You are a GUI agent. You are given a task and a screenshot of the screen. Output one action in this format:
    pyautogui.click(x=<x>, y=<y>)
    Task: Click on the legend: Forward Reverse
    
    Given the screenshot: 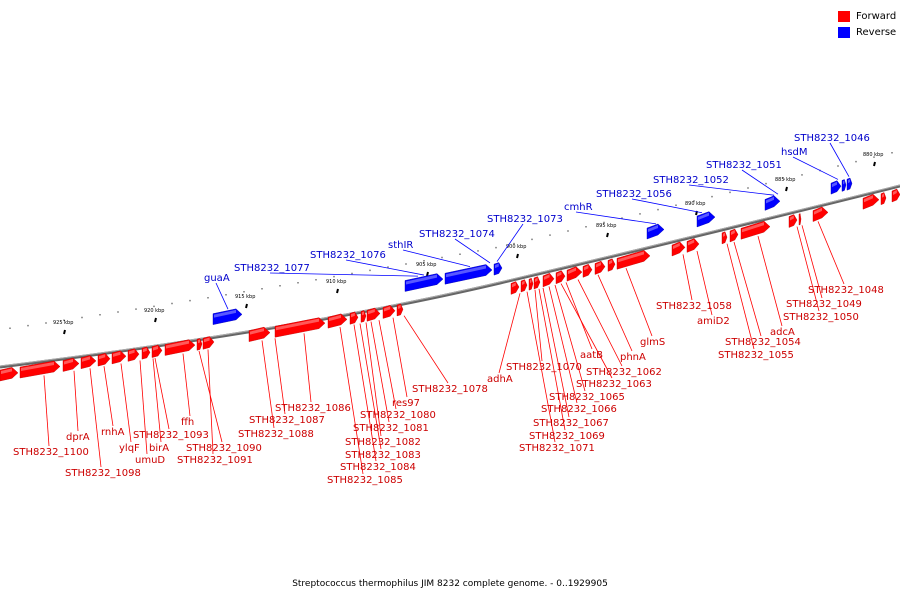 What is the action you would take?
    pyautogui.click(x=867, y=24)
    